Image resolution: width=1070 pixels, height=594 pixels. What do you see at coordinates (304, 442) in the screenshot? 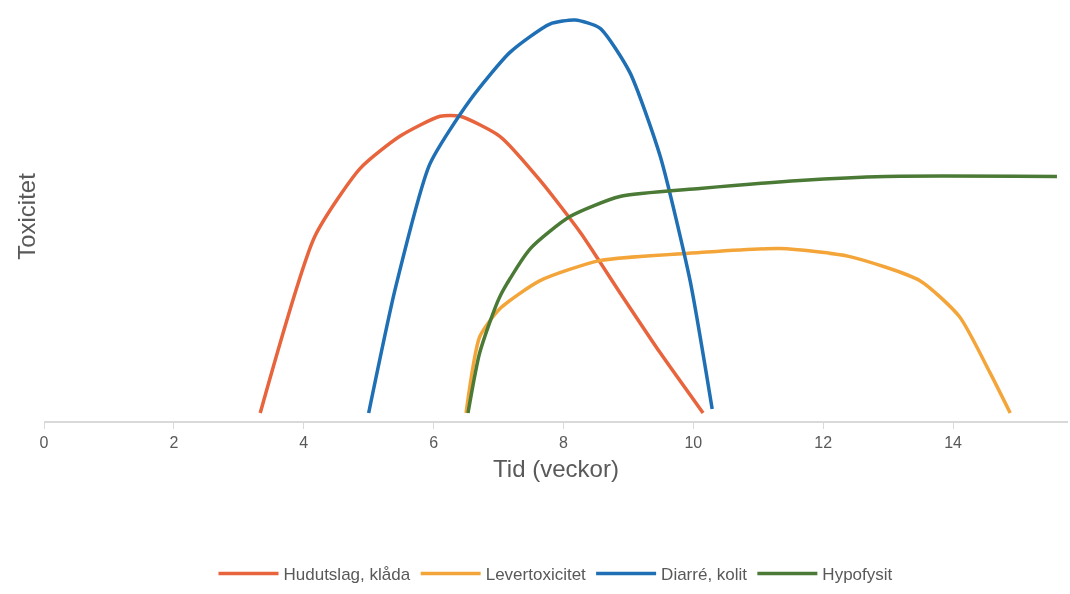
I see `x-tick-label: 4` at bounding box center [304, 442].